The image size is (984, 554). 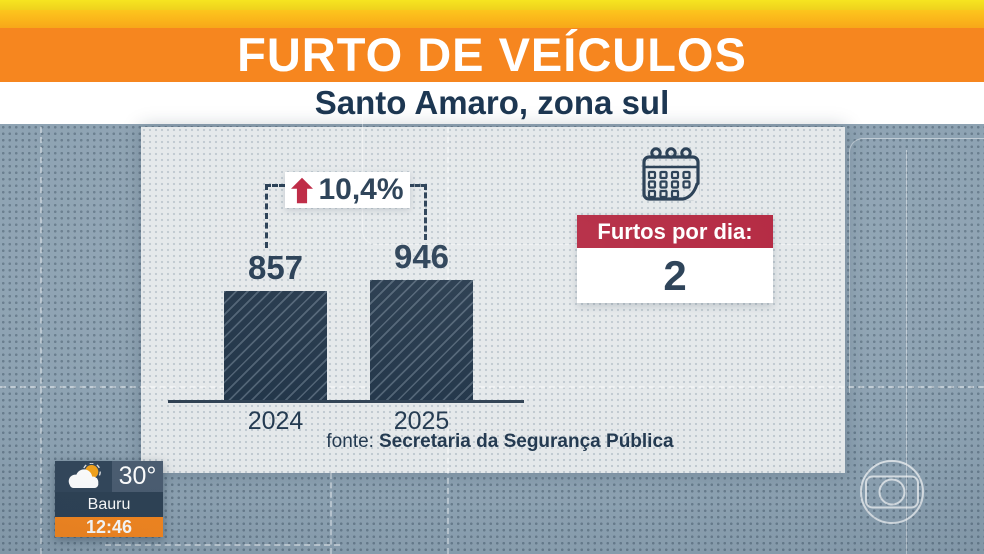 What do you see at coordinates (275, 421) in the screenshot?
I see `bar-category-label-2024: 2024` at bounding box center [275, 421].